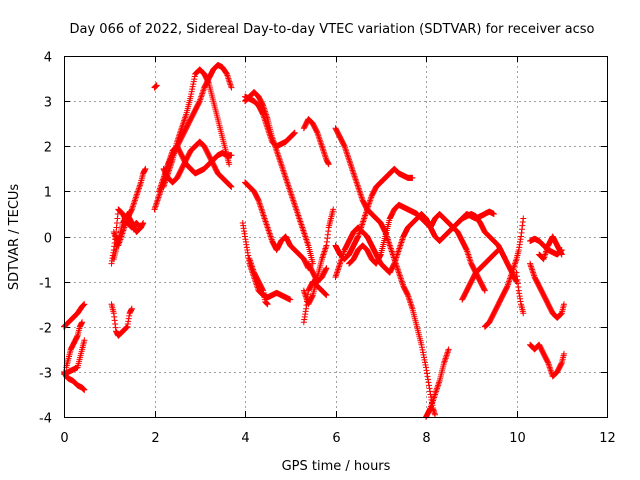 This screenshot has height=480, width=640. Describe the element at coordinates (45, 329) in the screenshot. I see `y-tick-label: -2` at that location.